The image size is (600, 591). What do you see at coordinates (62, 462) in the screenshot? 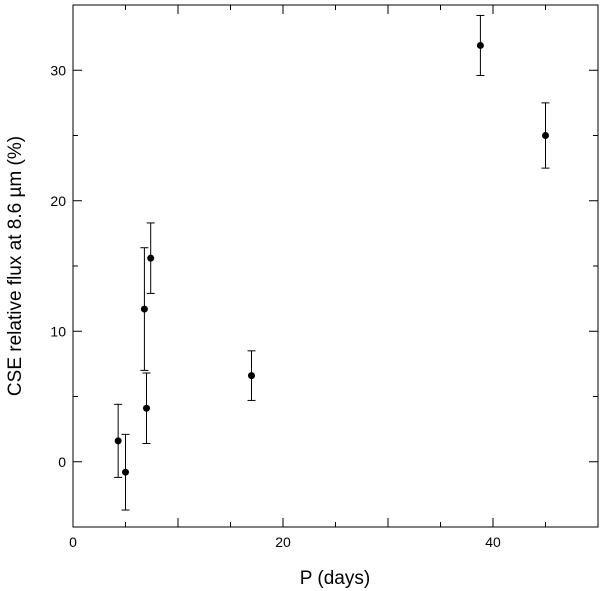
I see `y-tick-label: 0` at bounding box center [62, 462].